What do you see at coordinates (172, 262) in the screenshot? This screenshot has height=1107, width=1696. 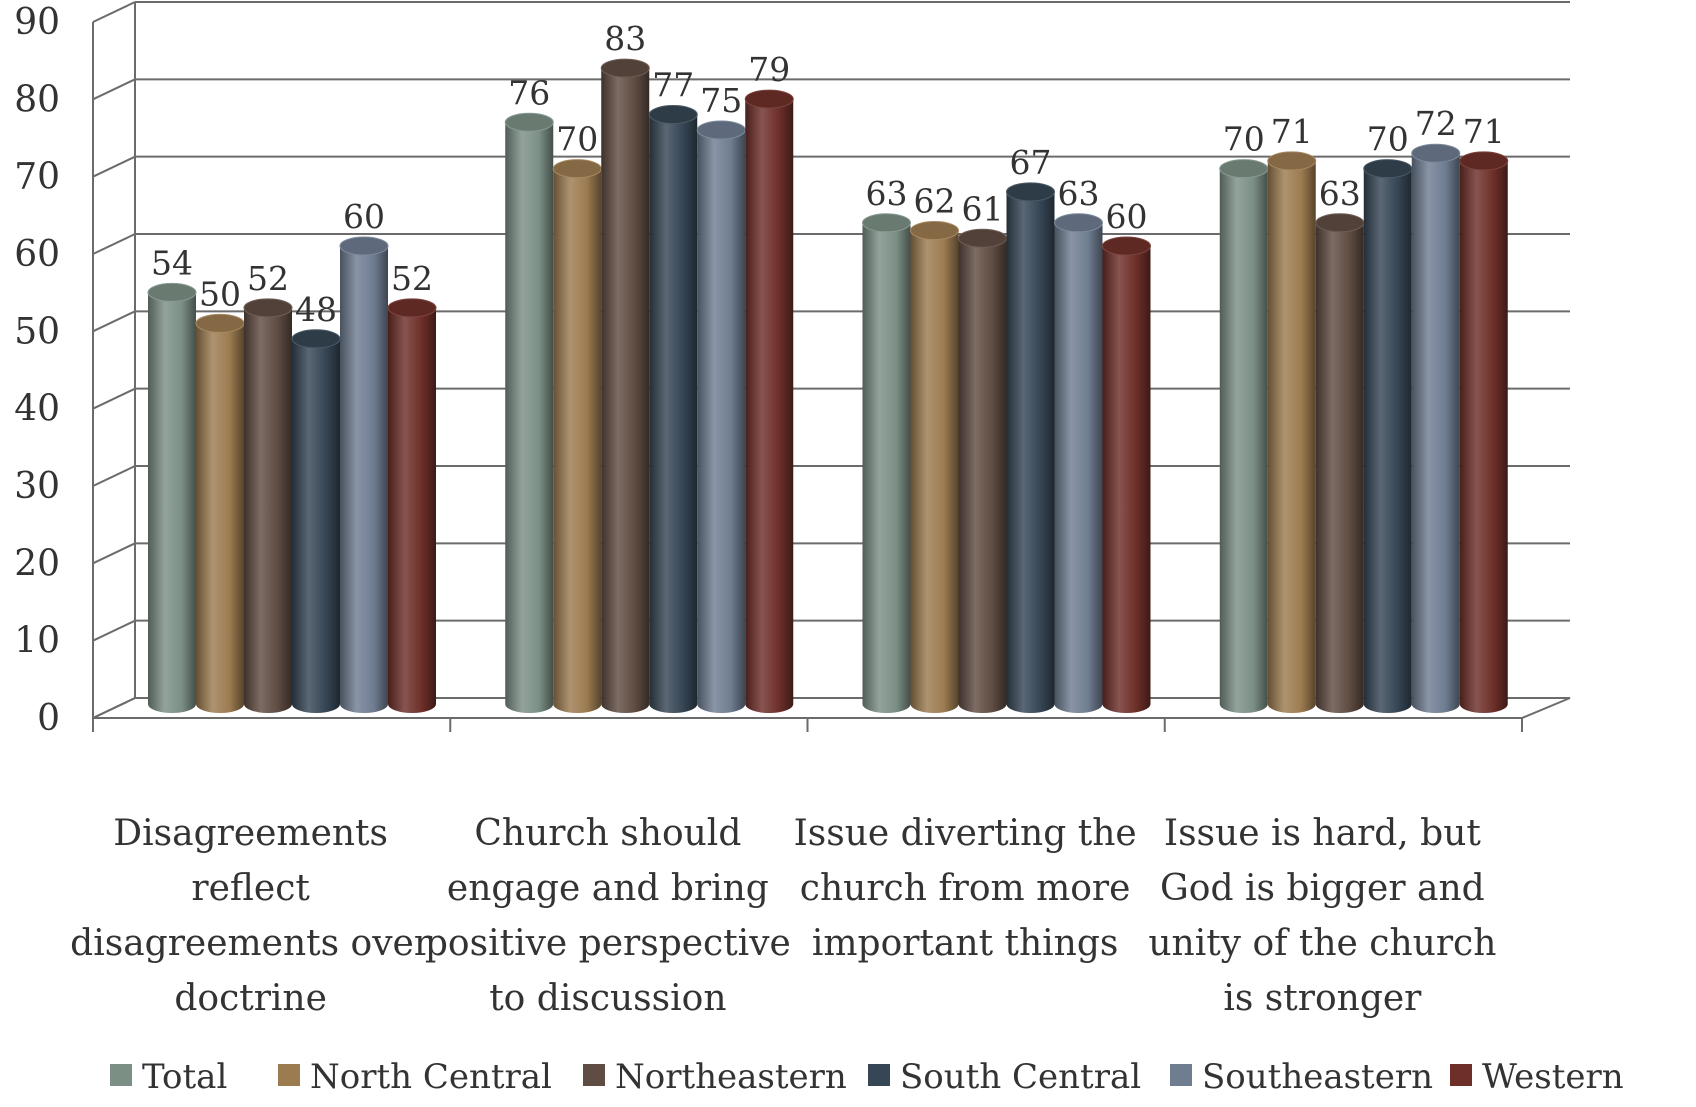 I see `data-label: 54` at bounding box center [172, 262].